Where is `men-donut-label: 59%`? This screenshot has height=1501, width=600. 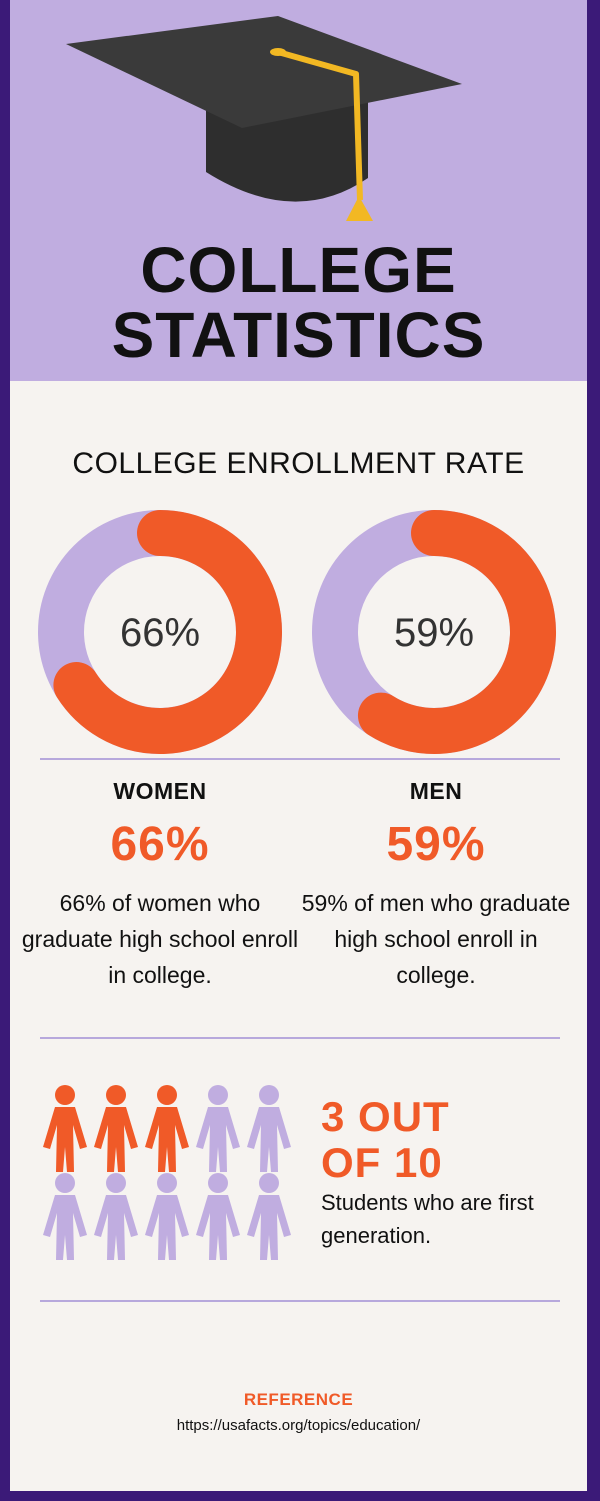
men-donut-label: 59% is located at coordinates (434, 633).